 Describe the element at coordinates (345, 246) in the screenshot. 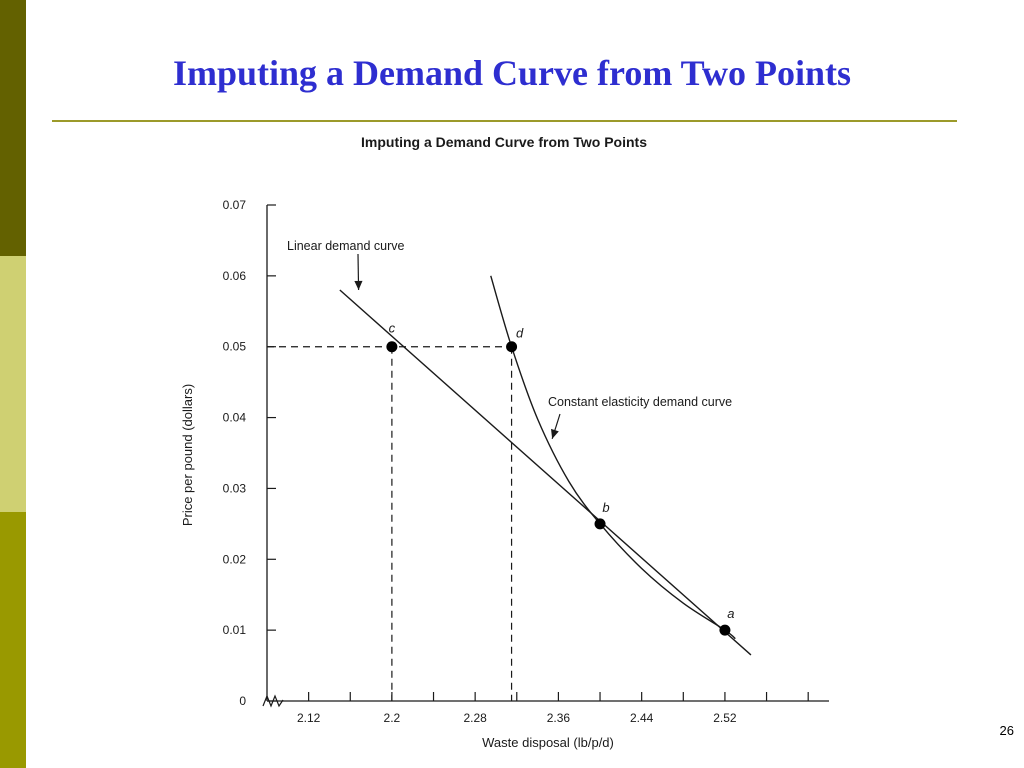

I see `annotation-linear-label: Linear demand curve` at that location.